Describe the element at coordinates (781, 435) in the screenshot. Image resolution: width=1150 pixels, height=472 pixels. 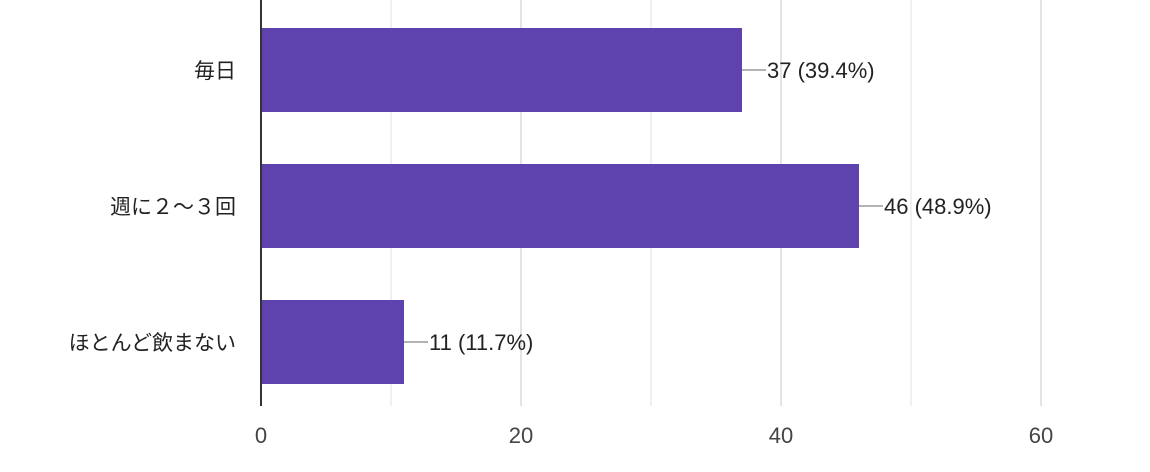
I see `x-tick-label: 40` at that location.